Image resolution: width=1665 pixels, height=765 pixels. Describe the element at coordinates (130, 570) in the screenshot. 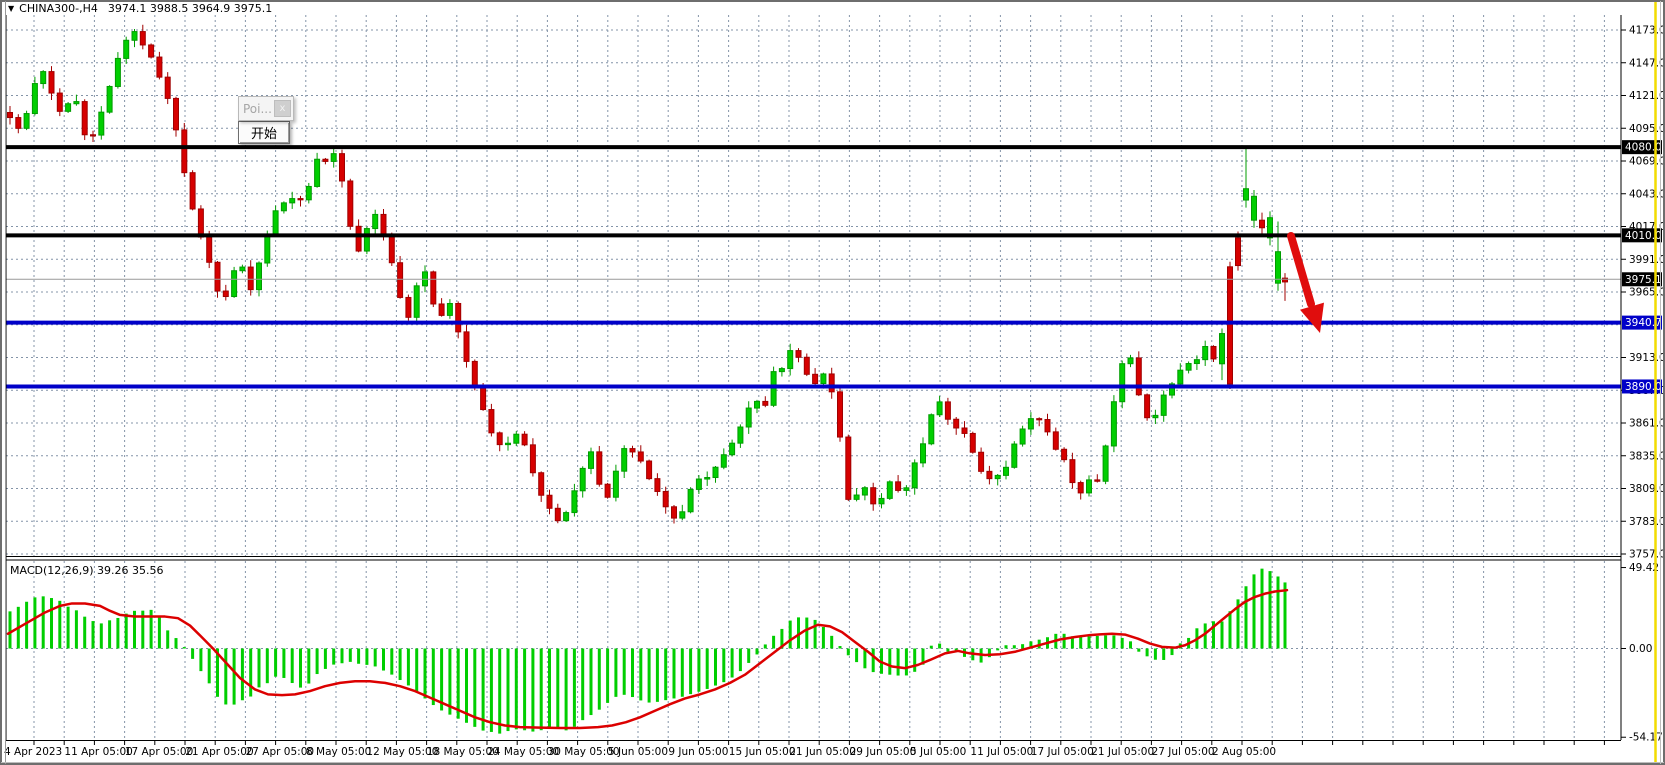

I see `macd-values: 39.26 35.56` at that location.